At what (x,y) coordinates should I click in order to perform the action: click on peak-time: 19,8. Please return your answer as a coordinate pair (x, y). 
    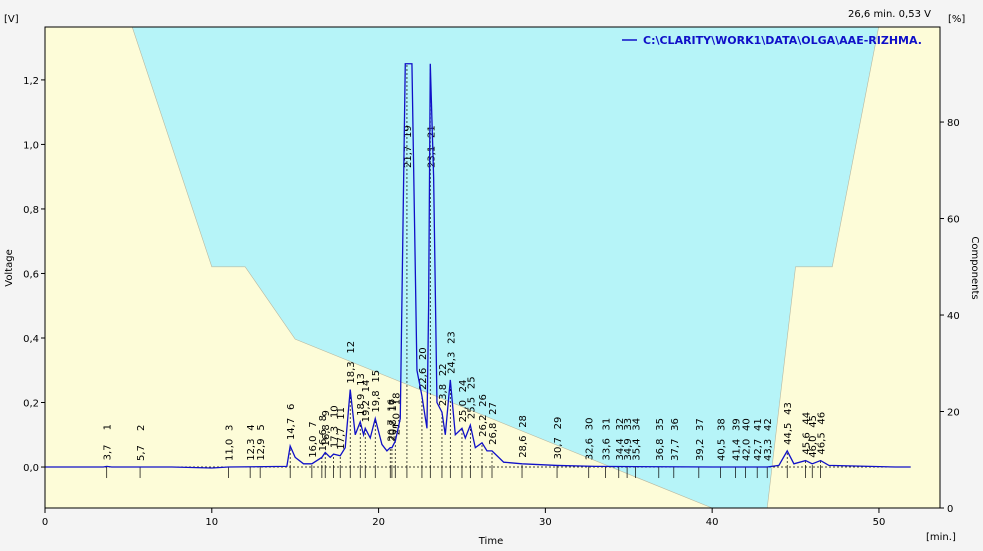
    Looking at the image, I should click on (376, 401).